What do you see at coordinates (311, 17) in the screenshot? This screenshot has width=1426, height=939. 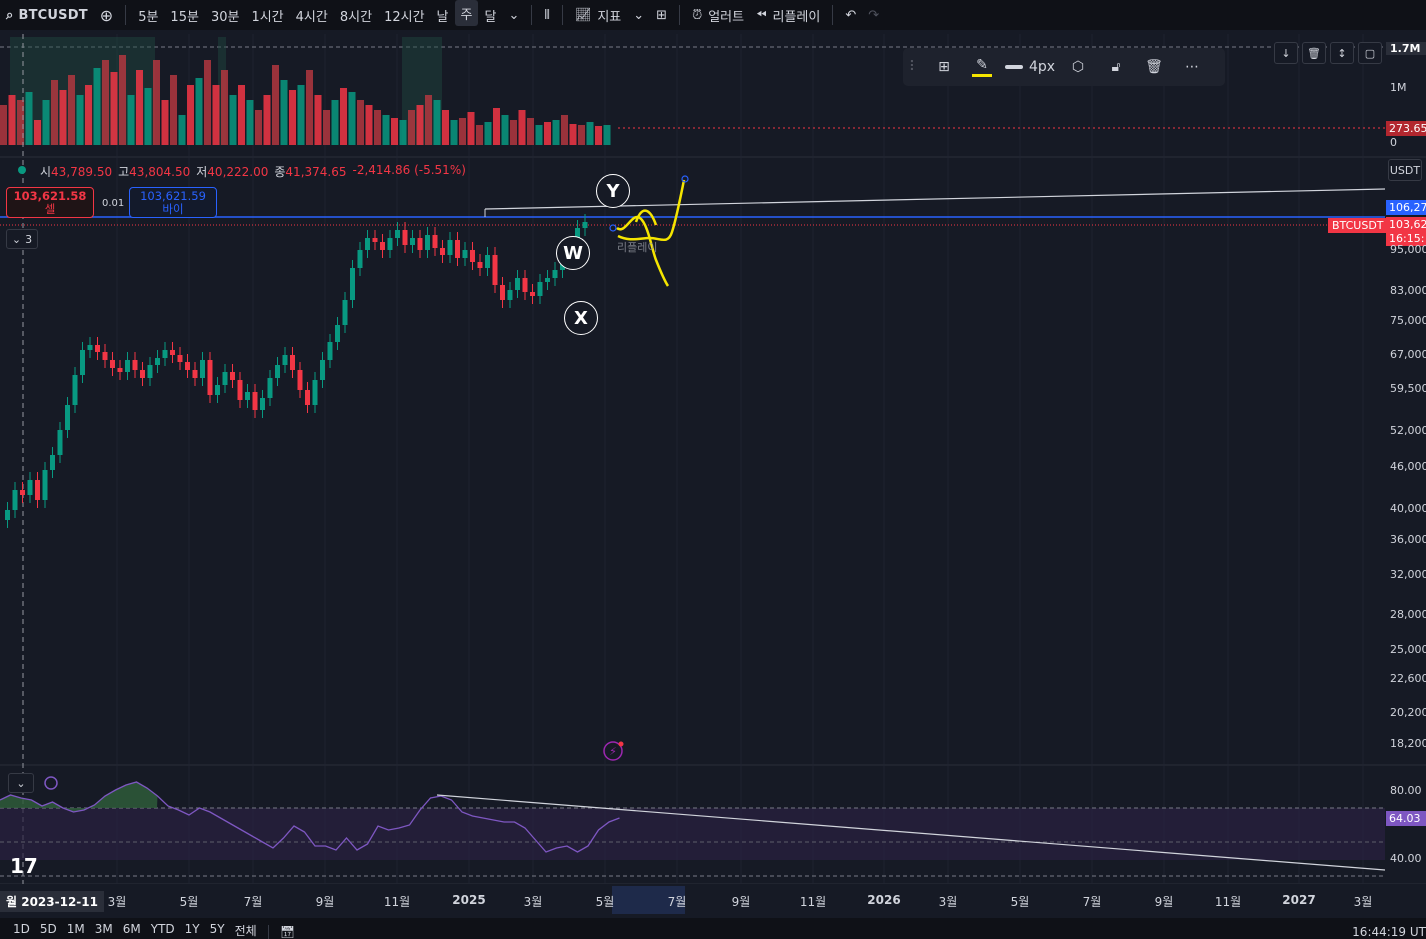 I see `interval-4: 4시간` at bounding box center [311, 17].